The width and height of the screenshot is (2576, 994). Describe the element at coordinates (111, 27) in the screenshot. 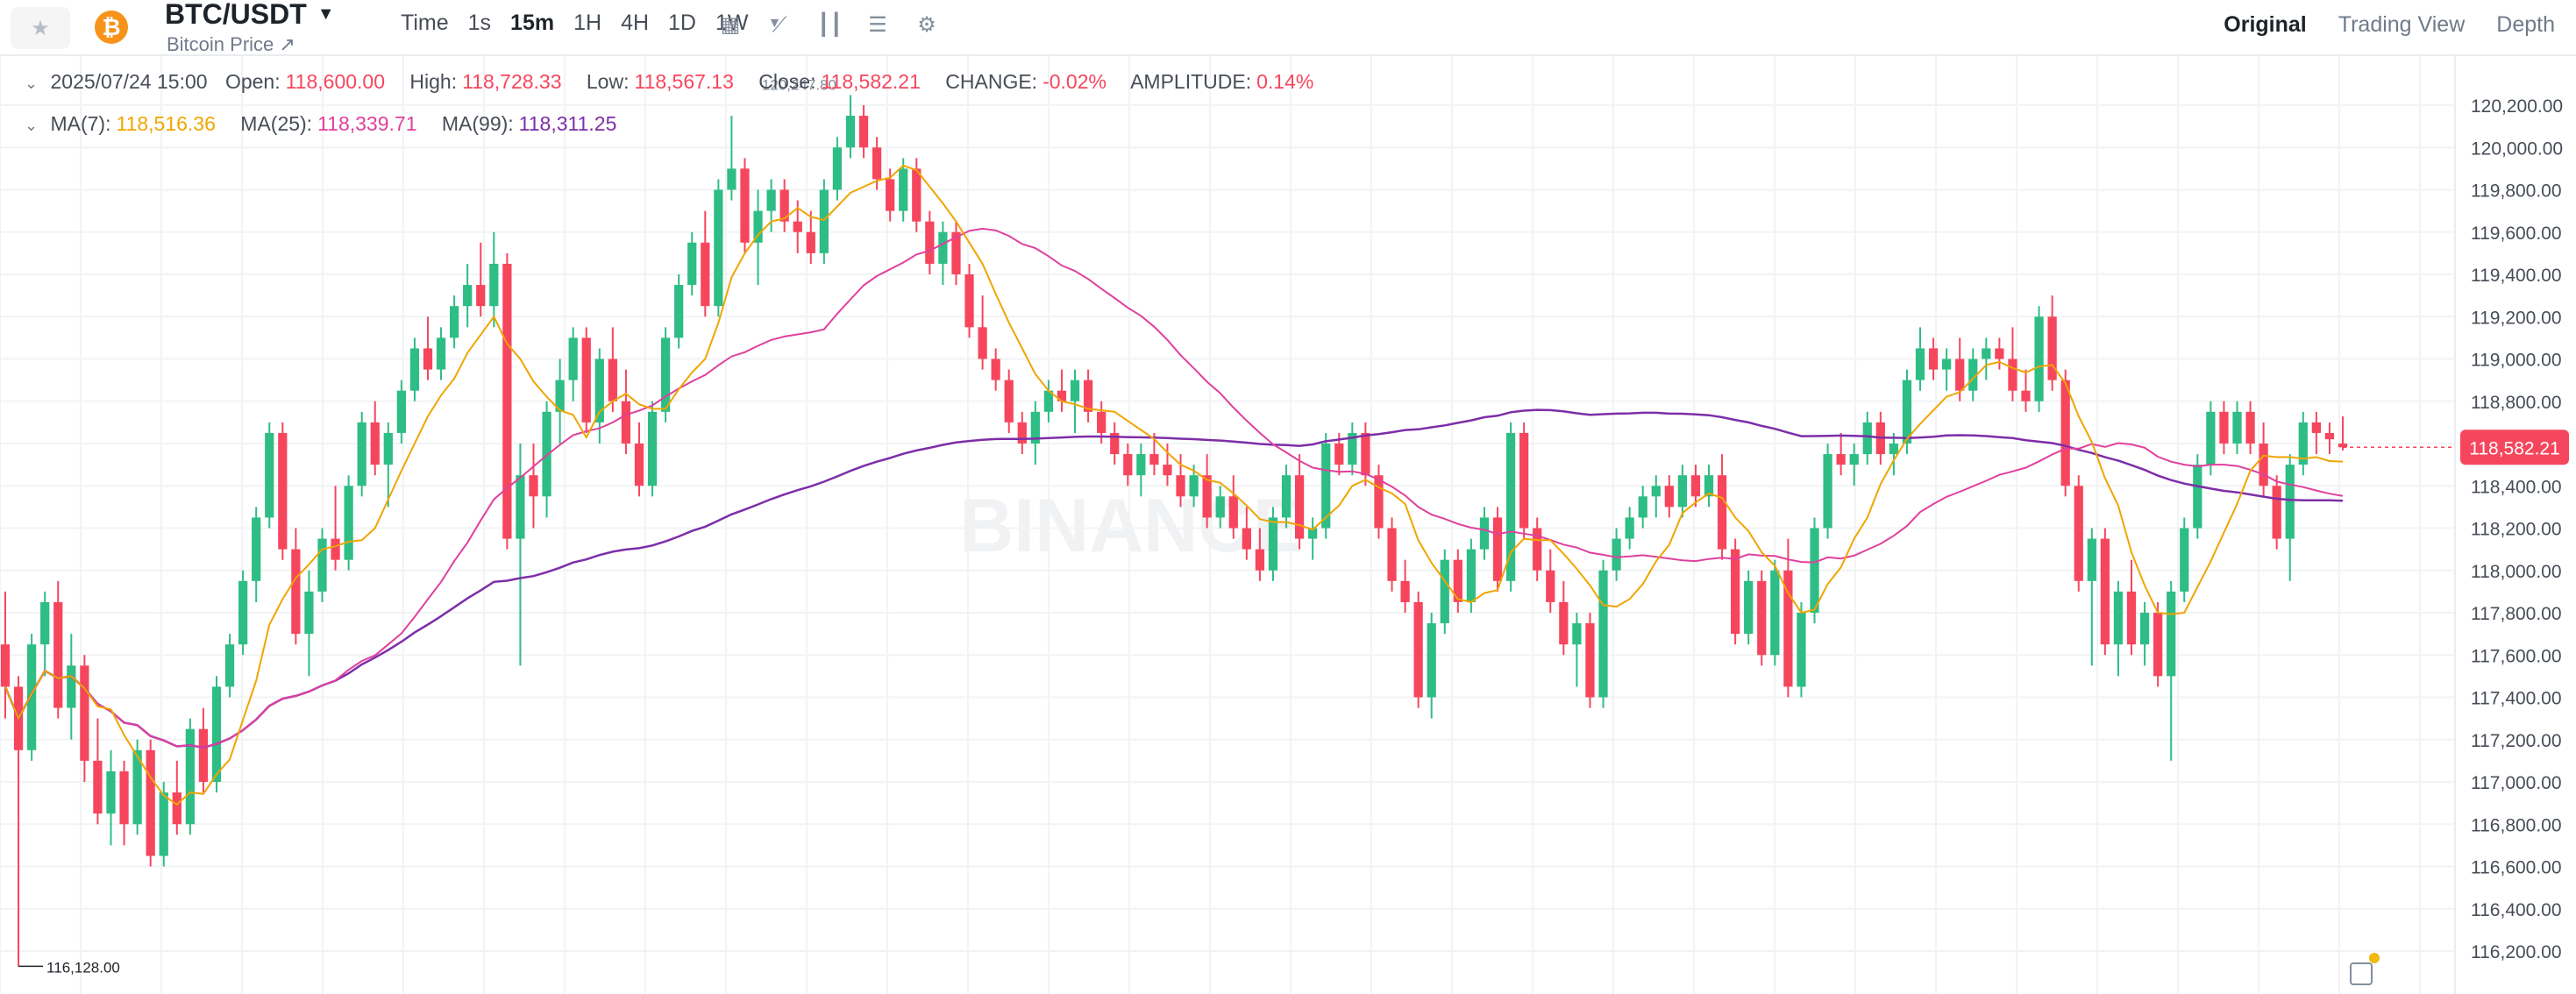

I see `bitcoin-logo-icon: ₿` at that location.